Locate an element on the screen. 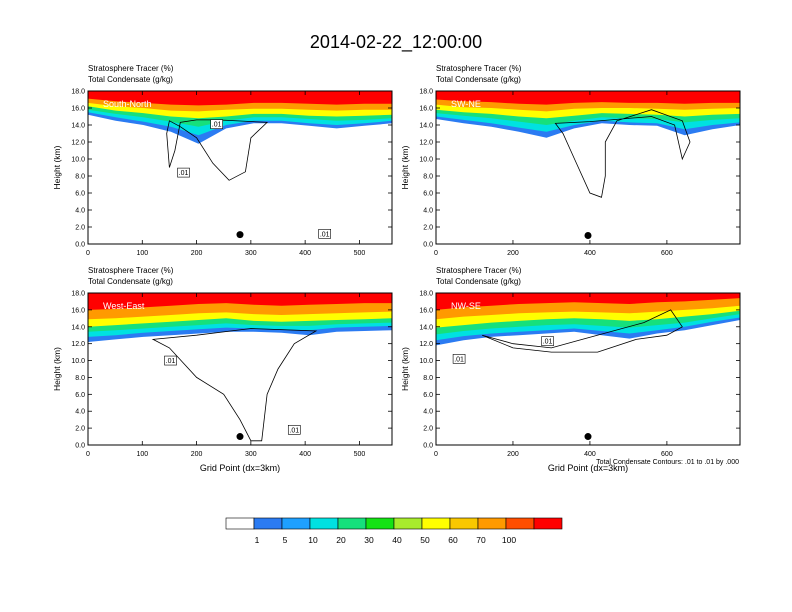  colorbar-label: 10 is located at coordinates (313, 540).